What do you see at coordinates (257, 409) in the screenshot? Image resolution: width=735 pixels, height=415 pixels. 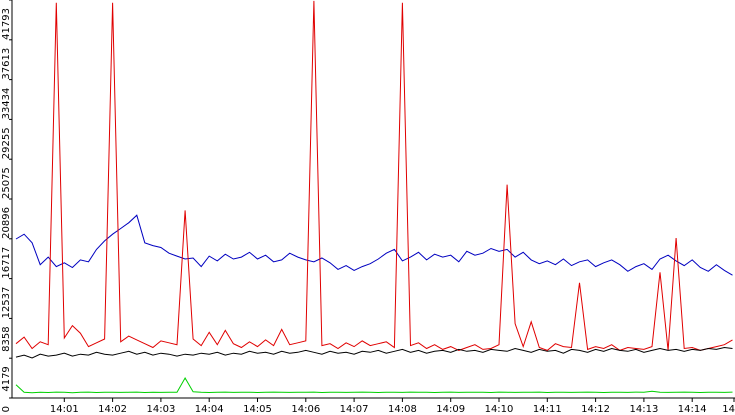 I see `x-tick-label: 14:05` at bounding box center [257, 409].